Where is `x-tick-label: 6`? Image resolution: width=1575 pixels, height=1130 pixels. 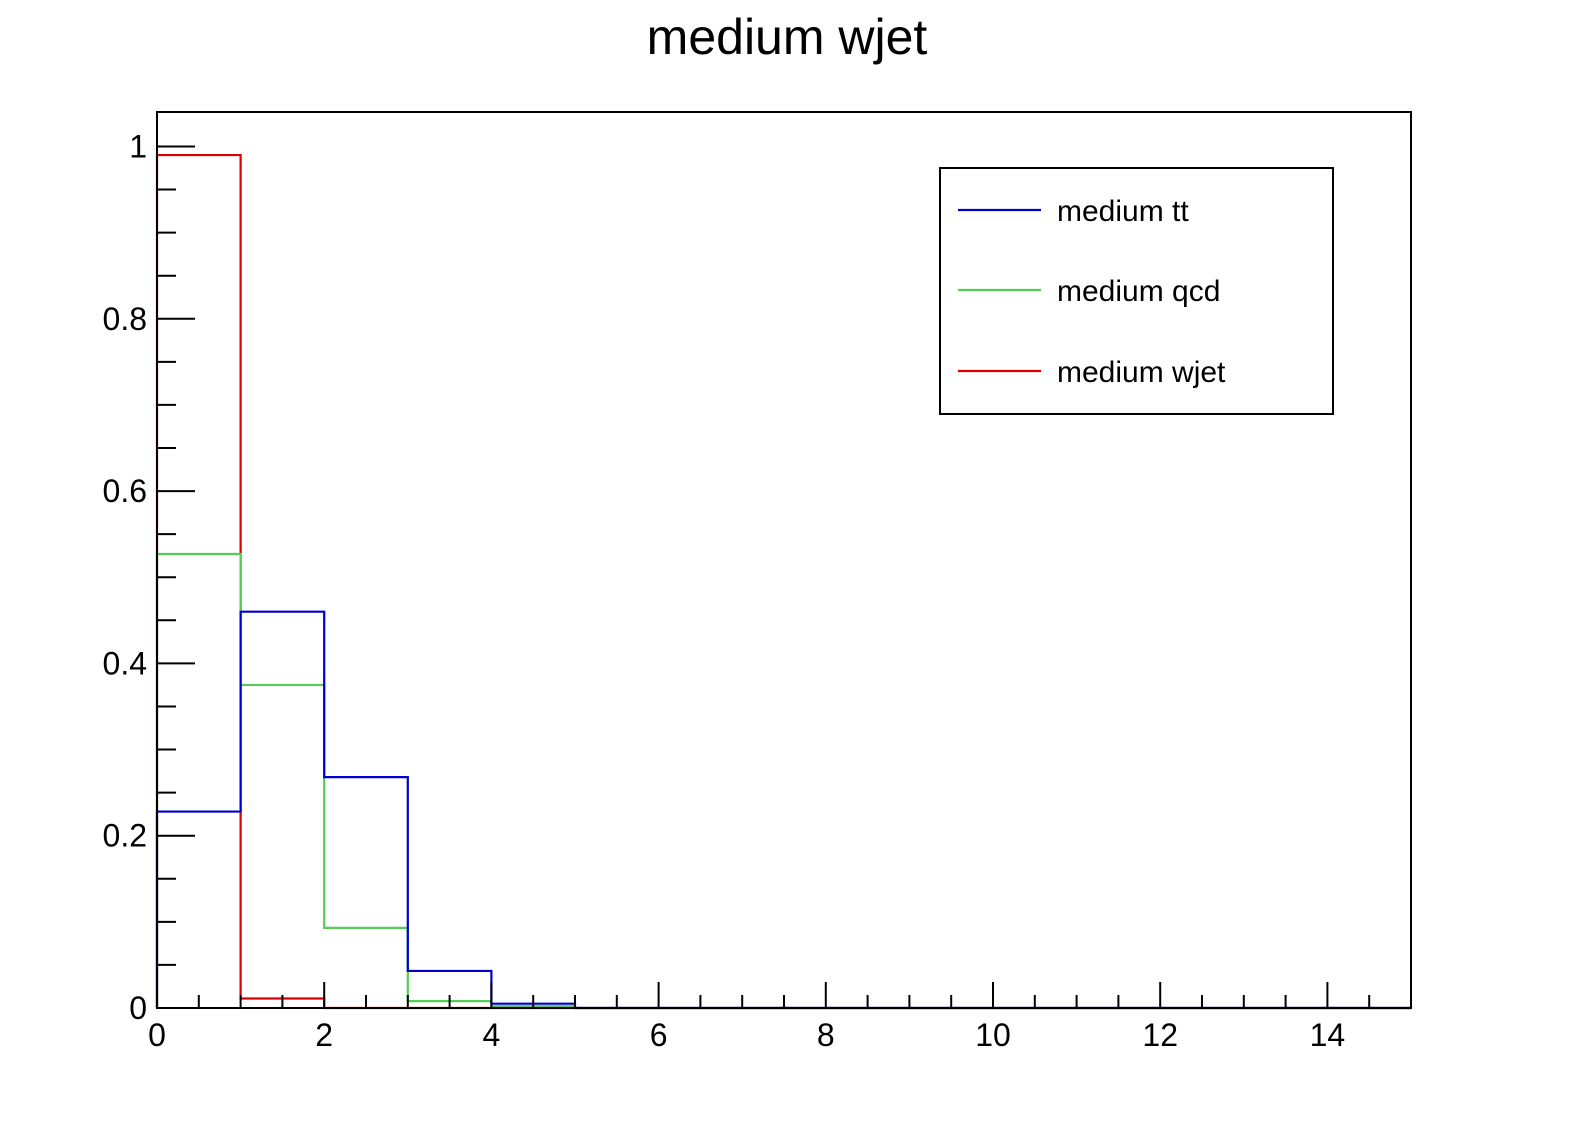
x-tick-label: 6 is located at coordinates (659, 1035).